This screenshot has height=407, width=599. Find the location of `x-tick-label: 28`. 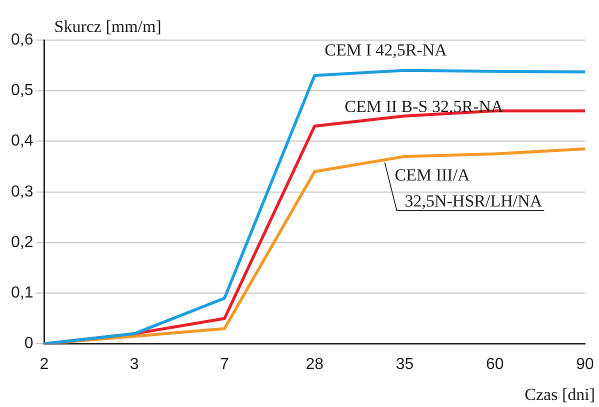

x-tick-label: 28 is located at coordinates (315, 364).